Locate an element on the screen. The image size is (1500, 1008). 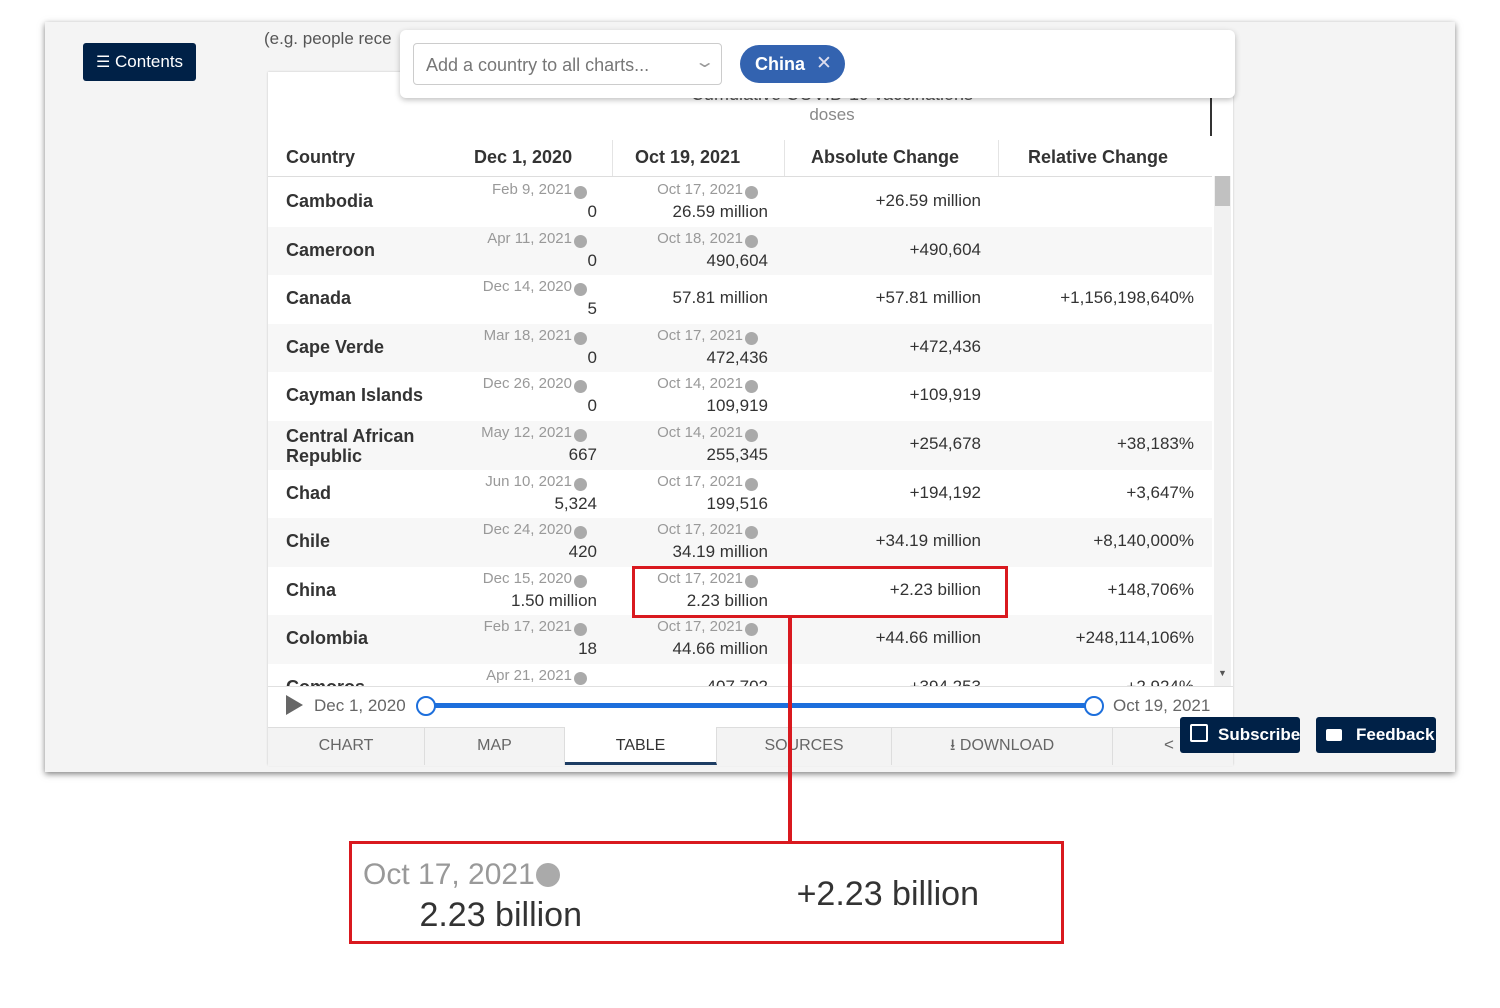
cell-date: Apr 21, 2021 is located at coordinates (529, 675).